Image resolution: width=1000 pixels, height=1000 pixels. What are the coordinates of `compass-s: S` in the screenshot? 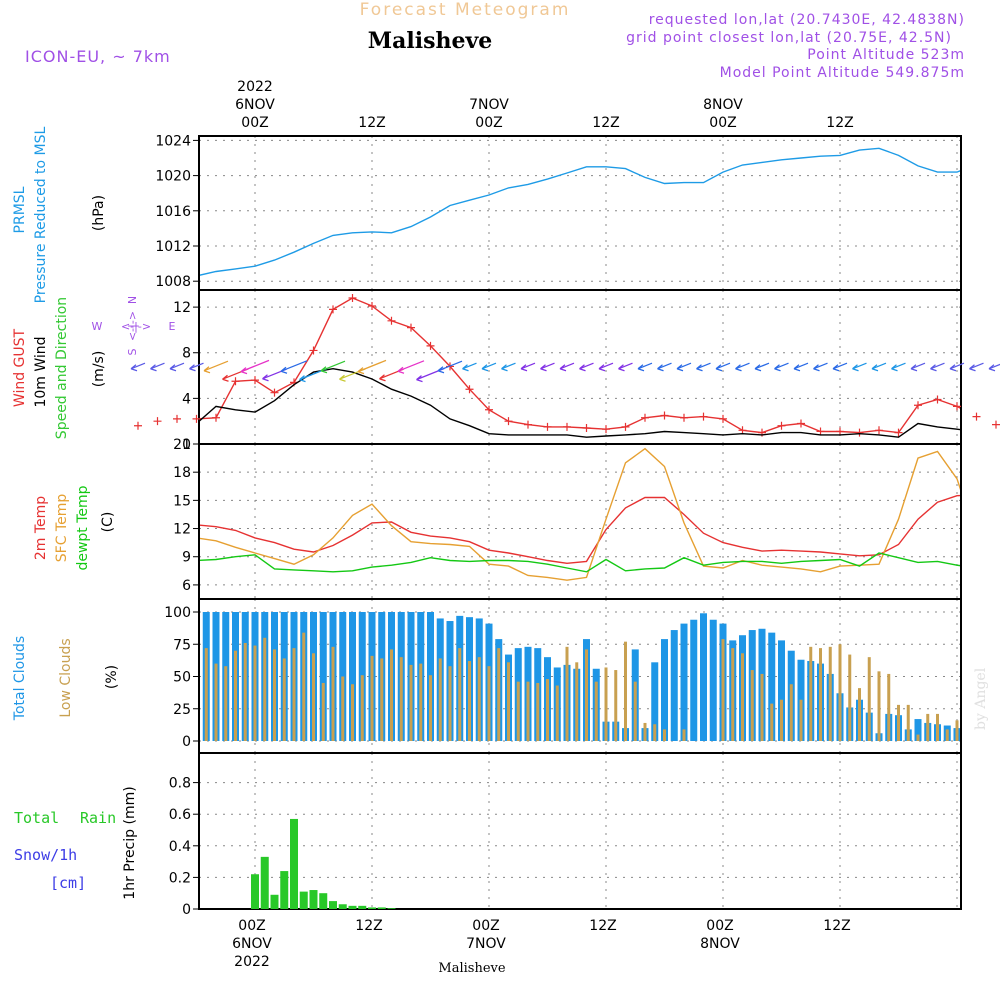 It's located at (132, 351).